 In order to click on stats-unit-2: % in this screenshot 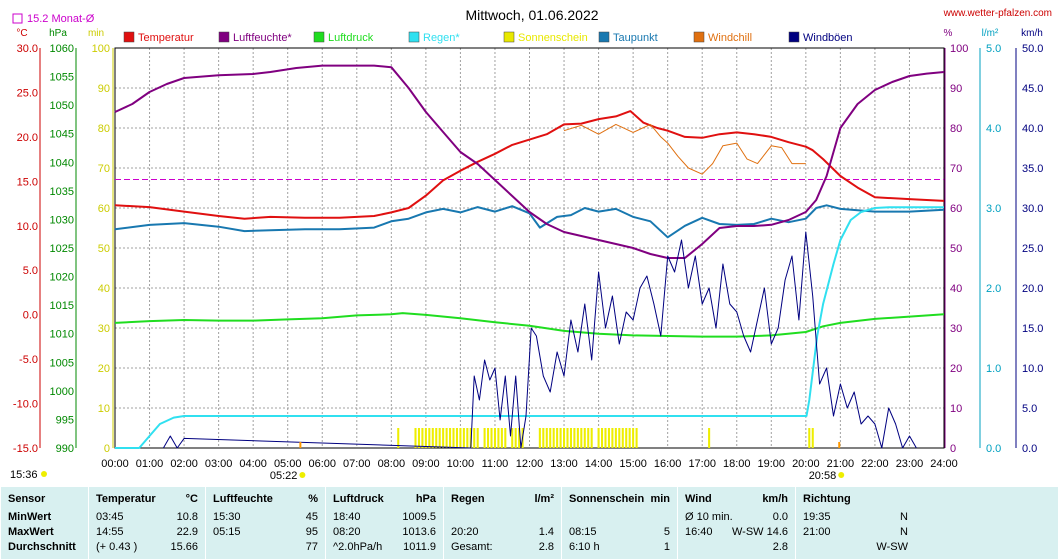, I will do `click(313, 499)`.